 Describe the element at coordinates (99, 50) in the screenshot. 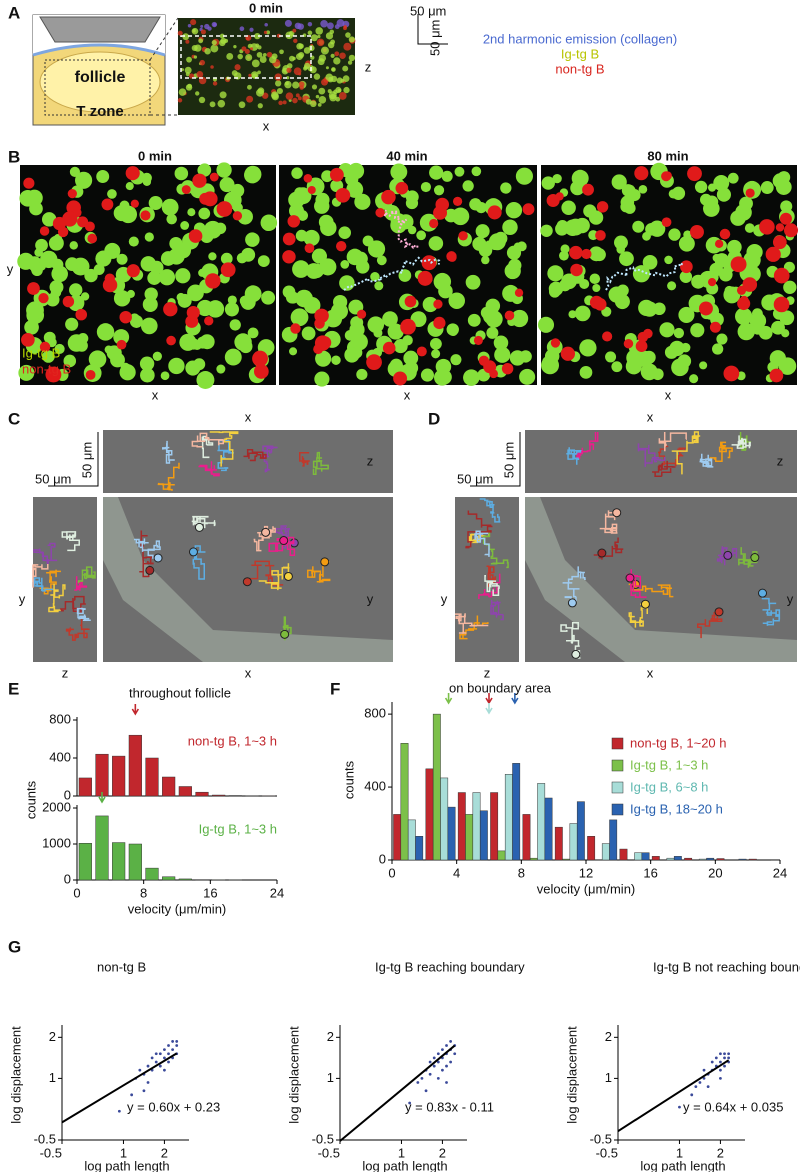

I see `collagen-line` at that location.